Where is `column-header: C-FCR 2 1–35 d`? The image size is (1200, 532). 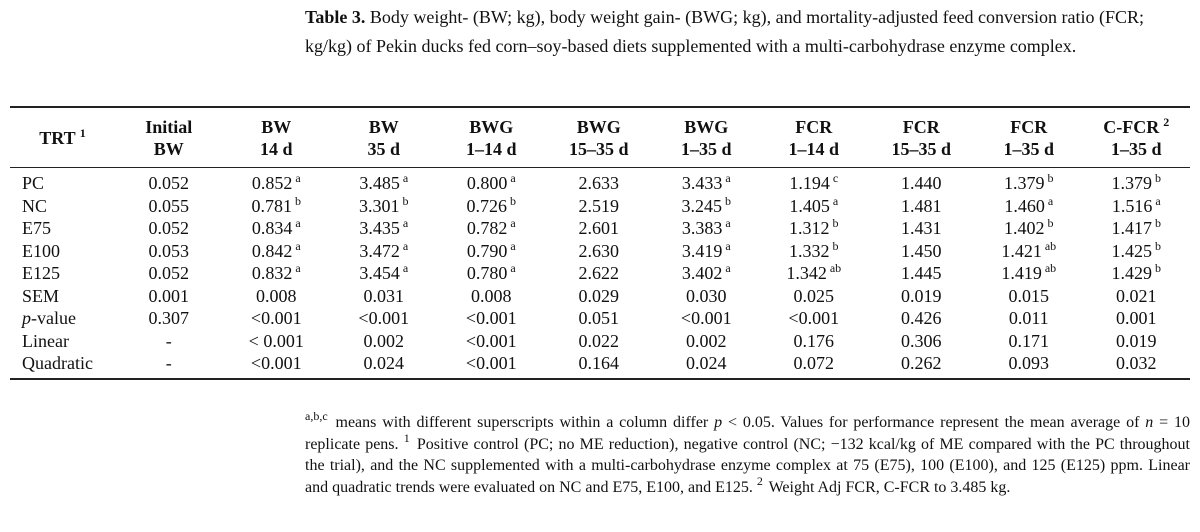 column-header: C-FCR 2 1–35 d is located at coordinates (1137, 137).